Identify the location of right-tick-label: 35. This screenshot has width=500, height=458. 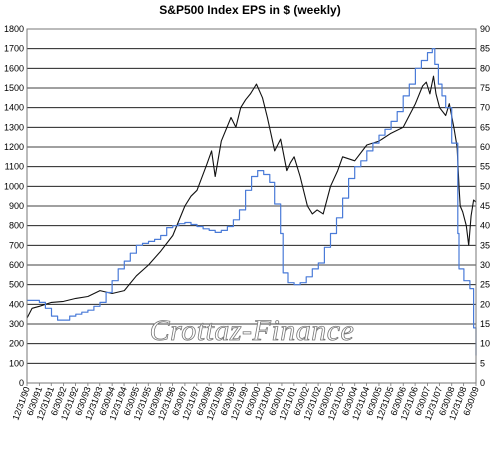
(485, 245).